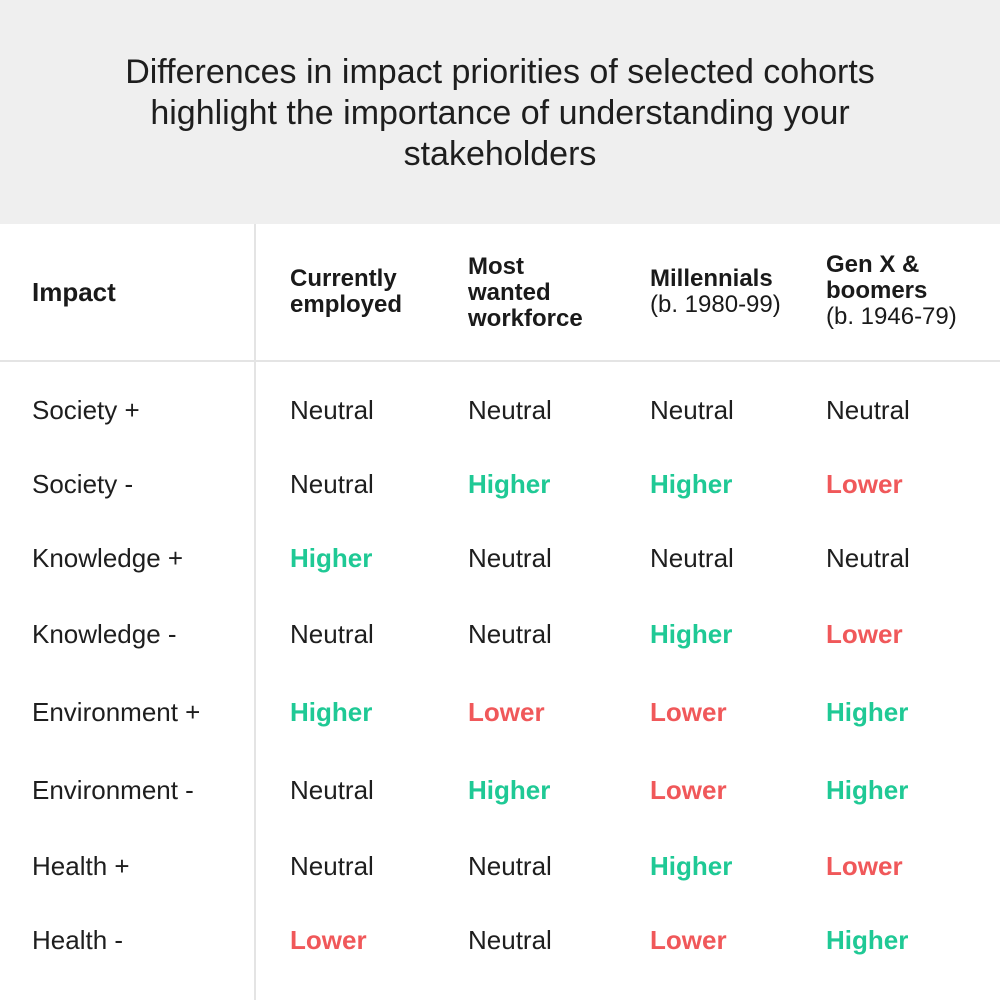 The width and height of the screenshot is (1000, 1000). I want to click on column-header-line: employed, so click(346, 304).